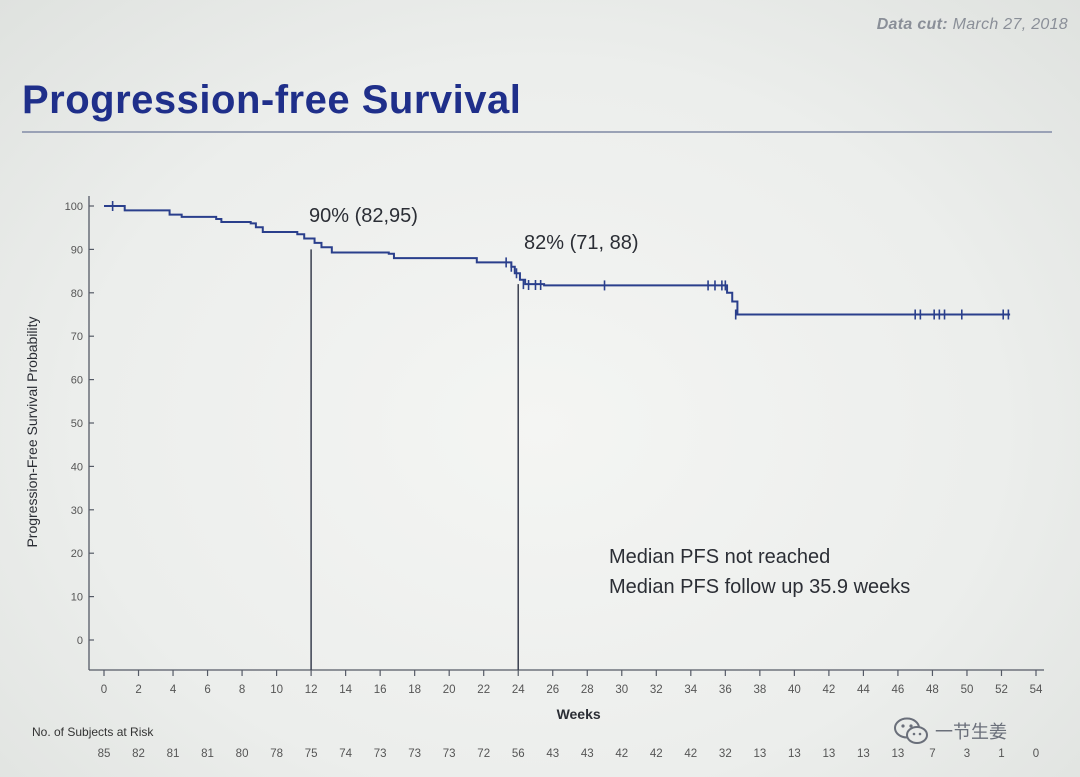  What do you see at coordinates (74, 207) in the screenshot?
I see `y-tick-label: 100` at bounding box center [74, 207].